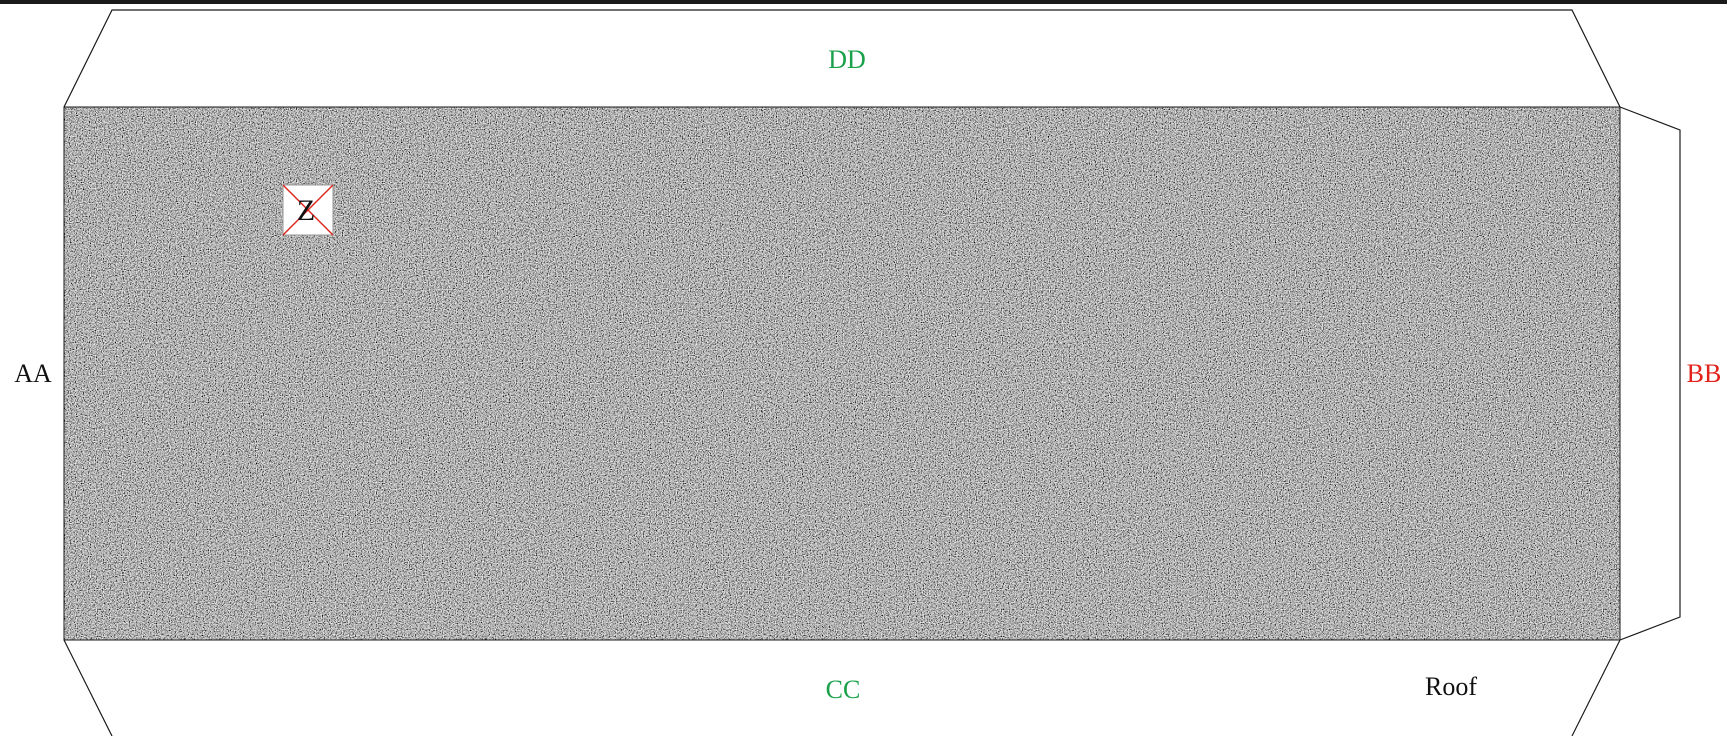 The width and height of the screenshot is (1727, 736). I want to click on label-corner: Roof, so click(1451, 686).